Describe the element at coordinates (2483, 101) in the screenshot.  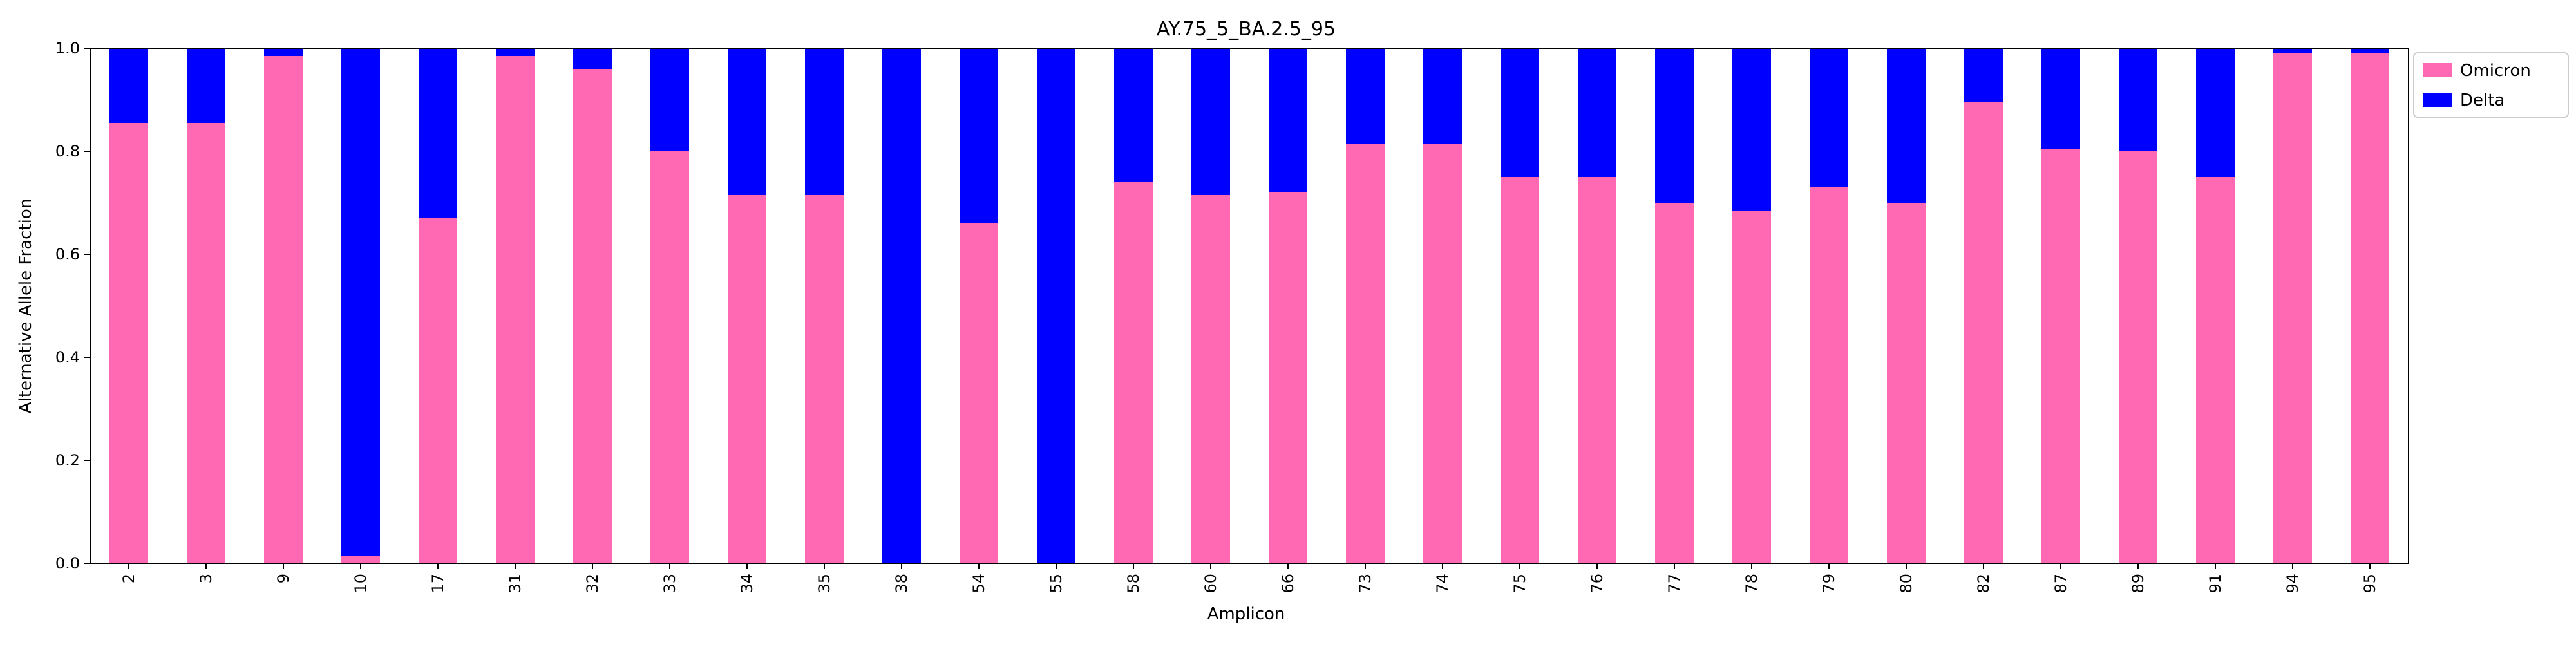
I see `legend-label-delta: Delta` at that location.